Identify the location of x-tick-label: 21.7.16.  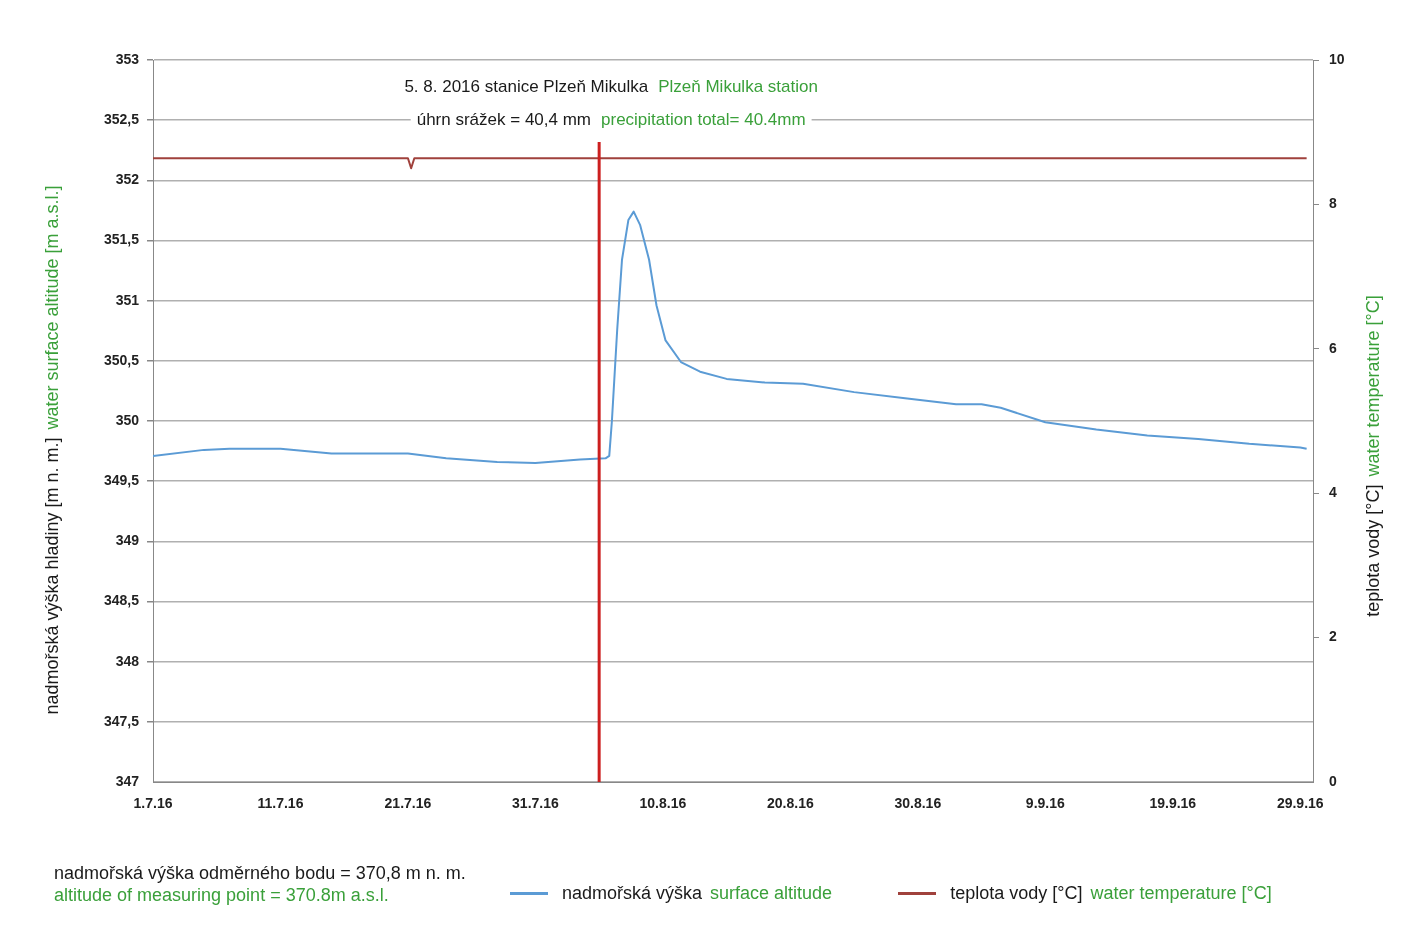
(408, 803).